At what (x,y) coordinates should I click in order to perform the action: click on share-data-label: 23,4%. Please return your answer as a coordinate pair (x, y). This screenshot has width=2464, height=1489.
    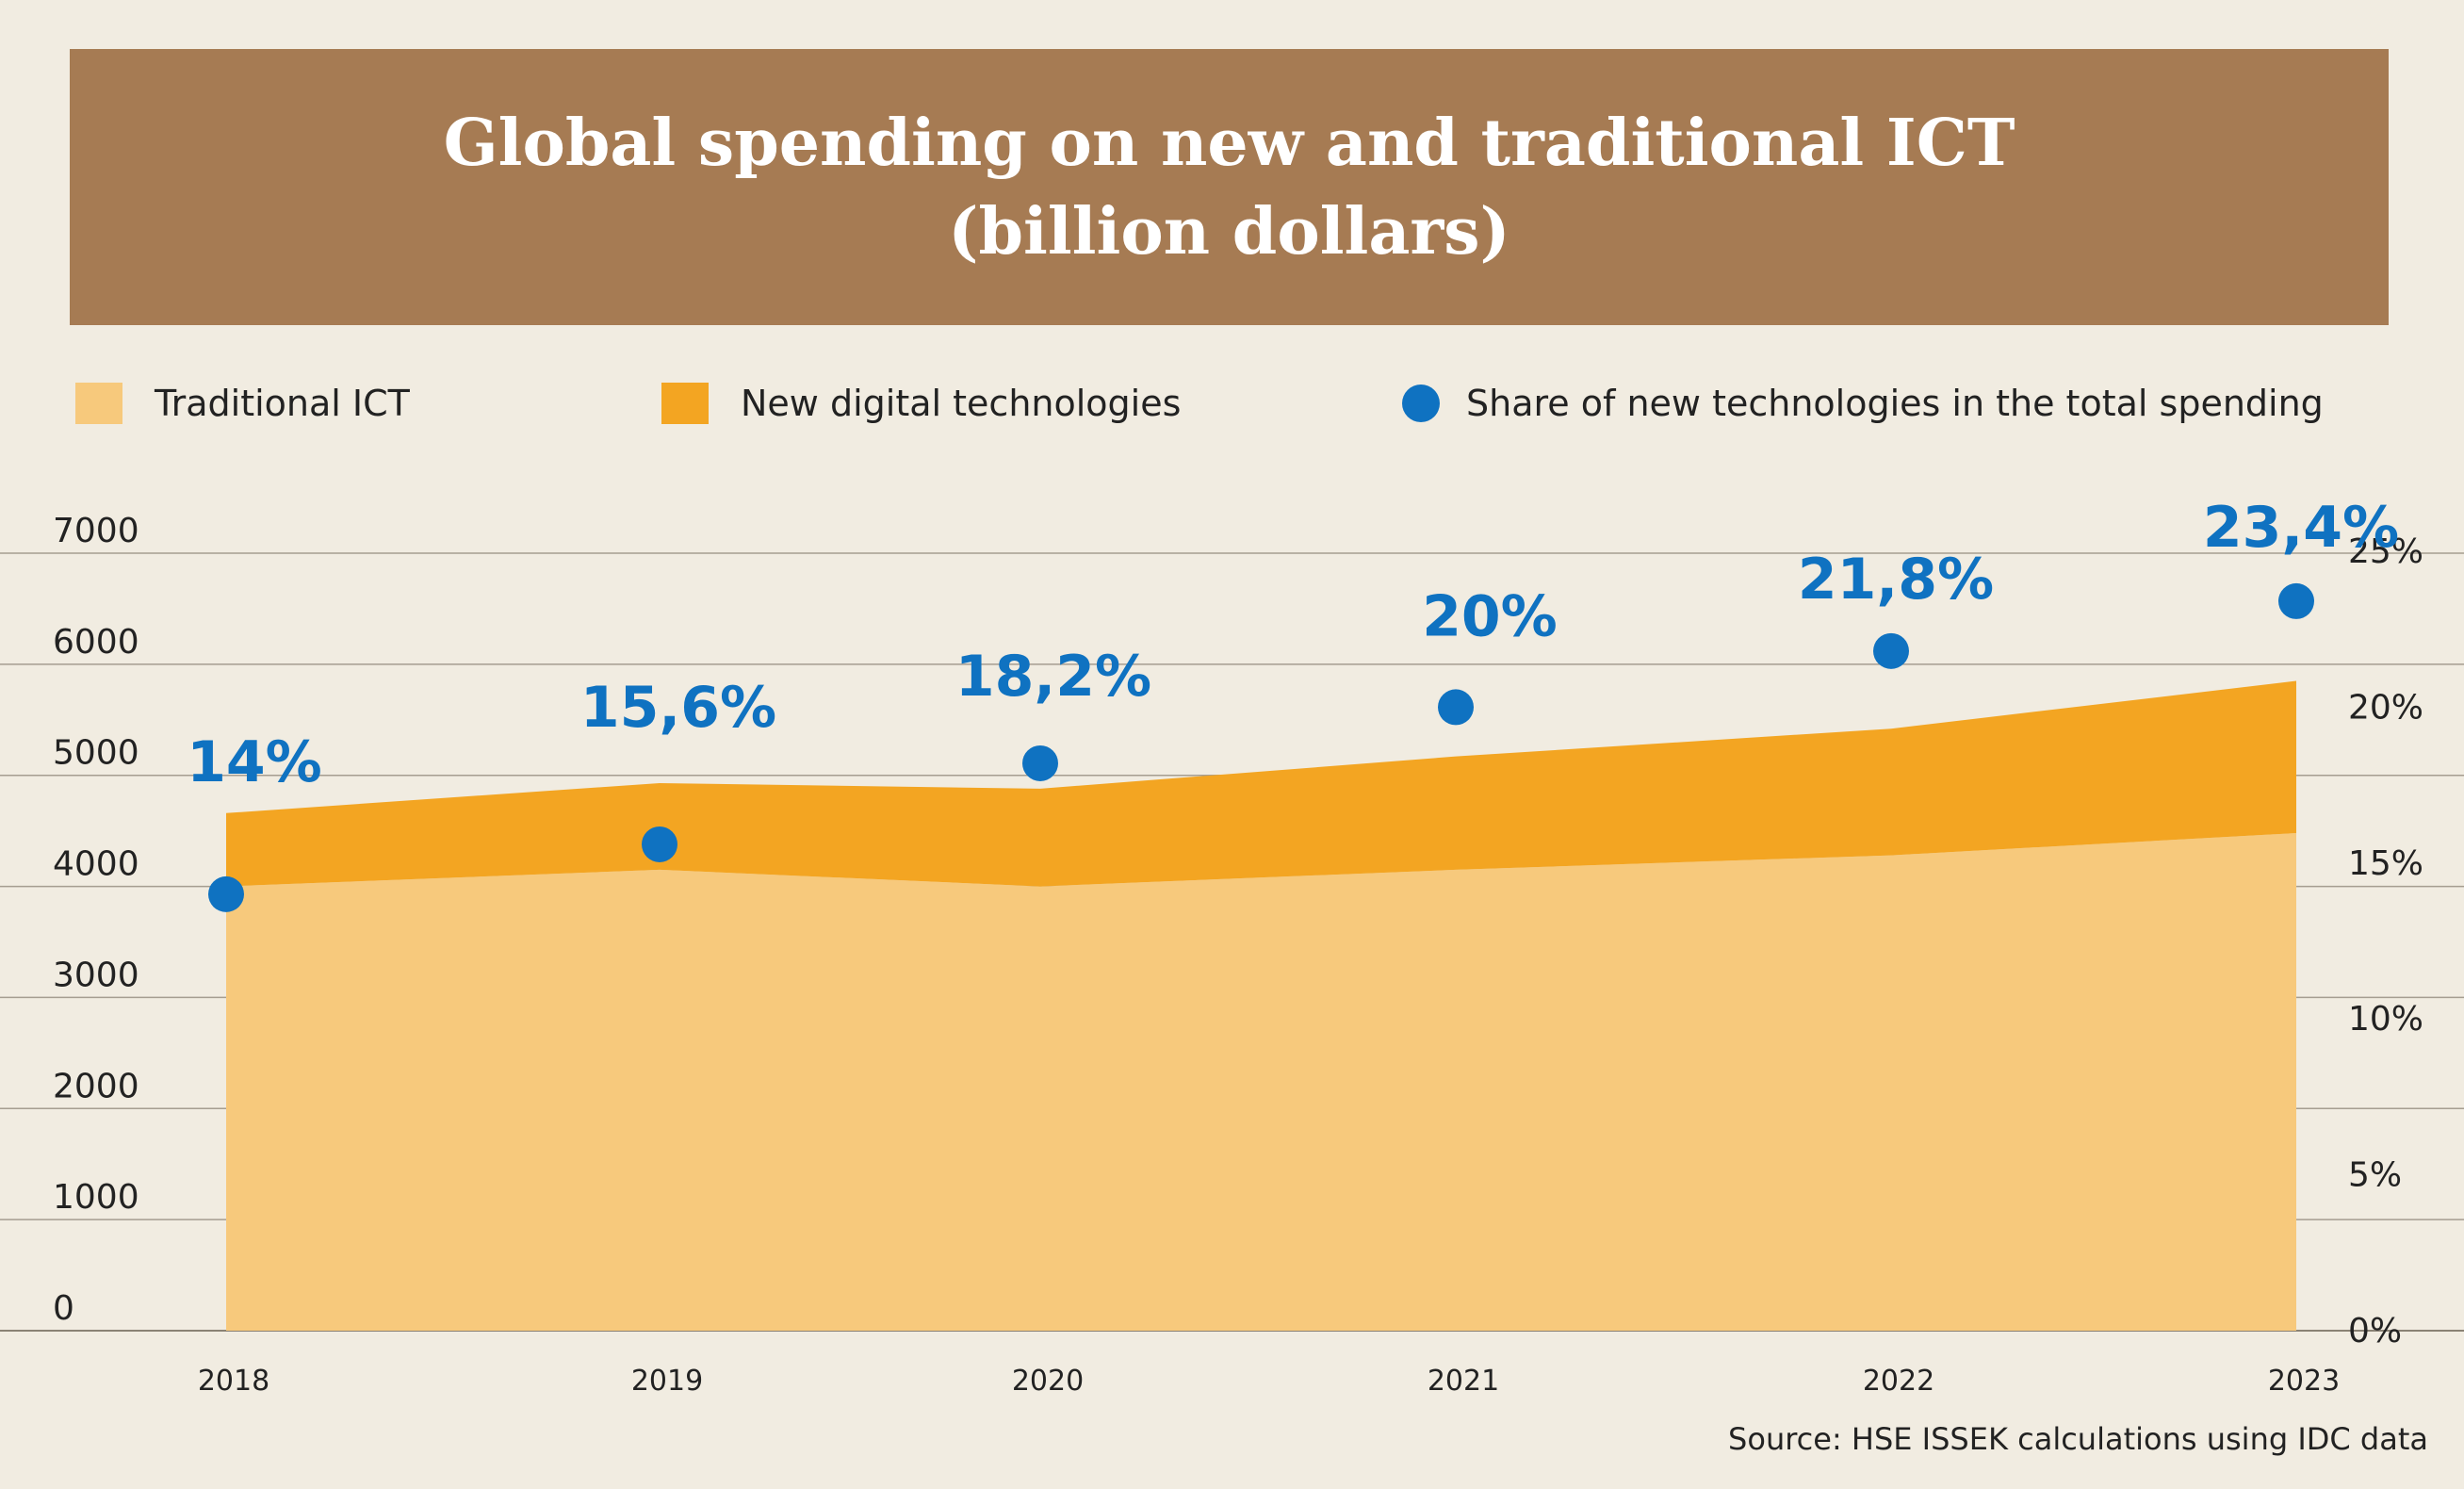
    Looking at the image, I should click on (2301, 528).